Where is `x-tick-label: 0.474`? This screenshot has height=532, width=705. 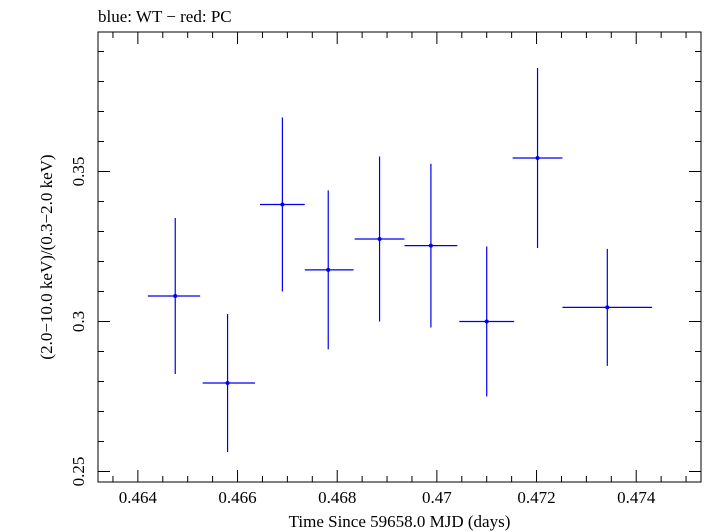
x-tick-label: 0.474 is located at coordinates (636, 497).